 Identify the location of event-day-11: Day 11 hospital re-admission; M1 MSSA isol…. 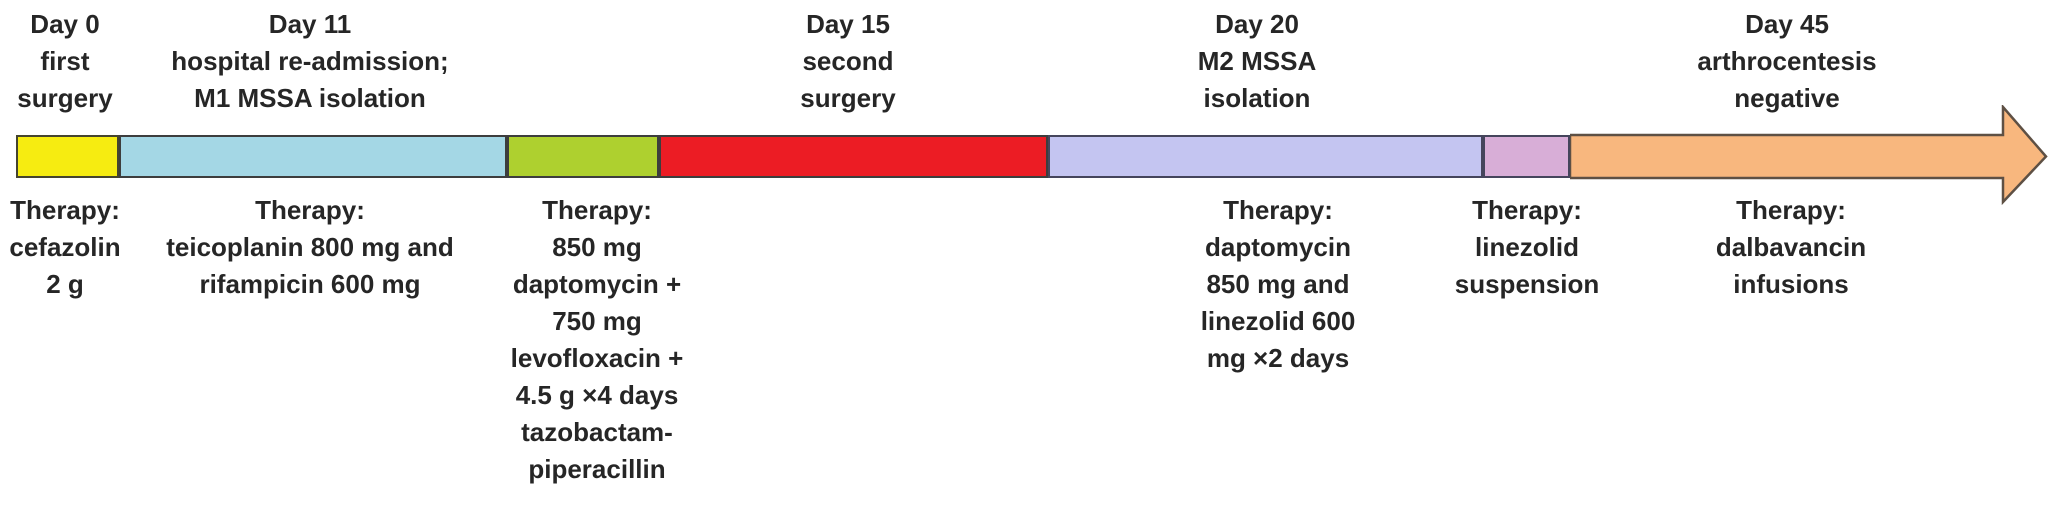
(309, 61).